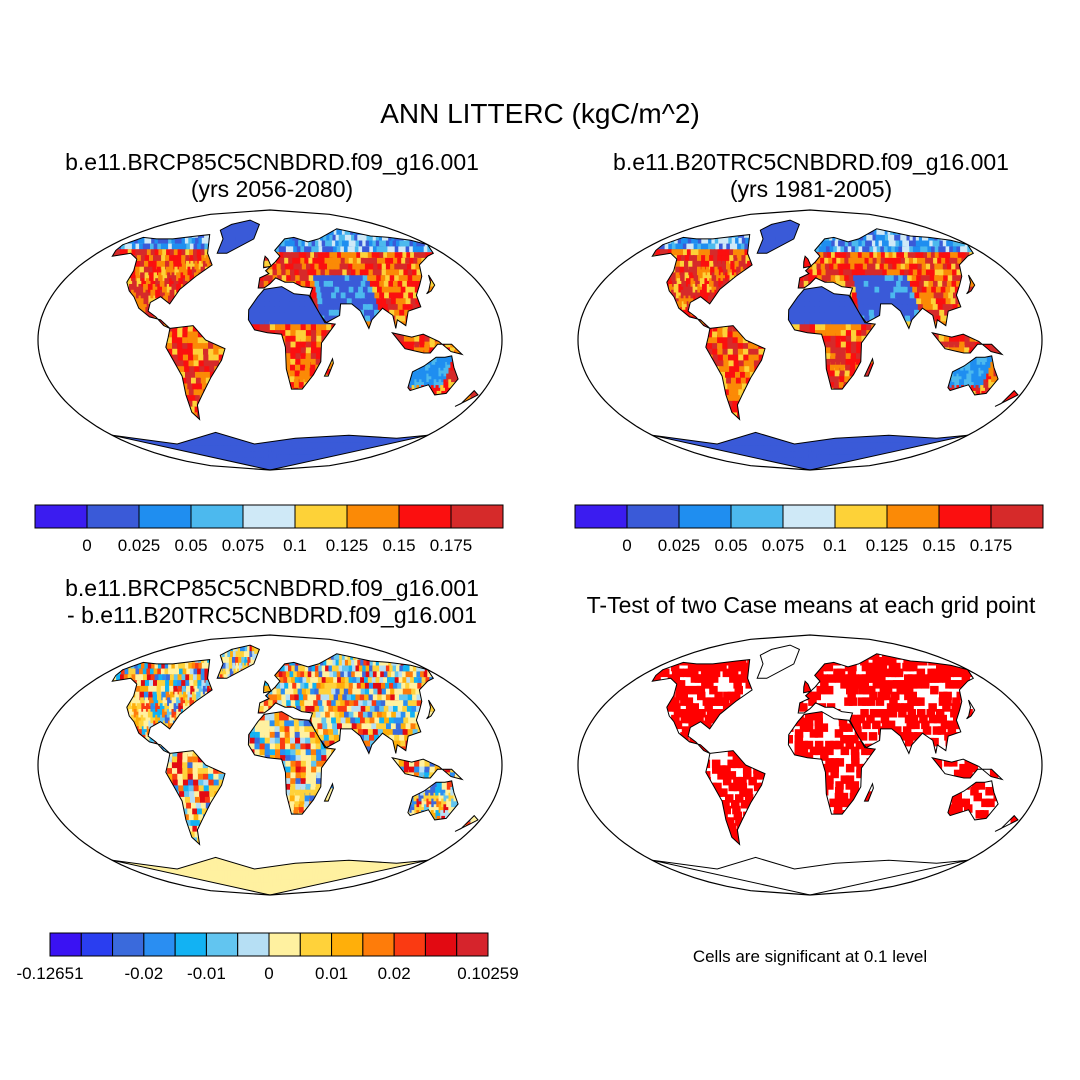 The height and width of the screenshot is (1080, 1080). I want to click on panel-title-control-line2: (yrs 1981-2005), so click(811, 189).